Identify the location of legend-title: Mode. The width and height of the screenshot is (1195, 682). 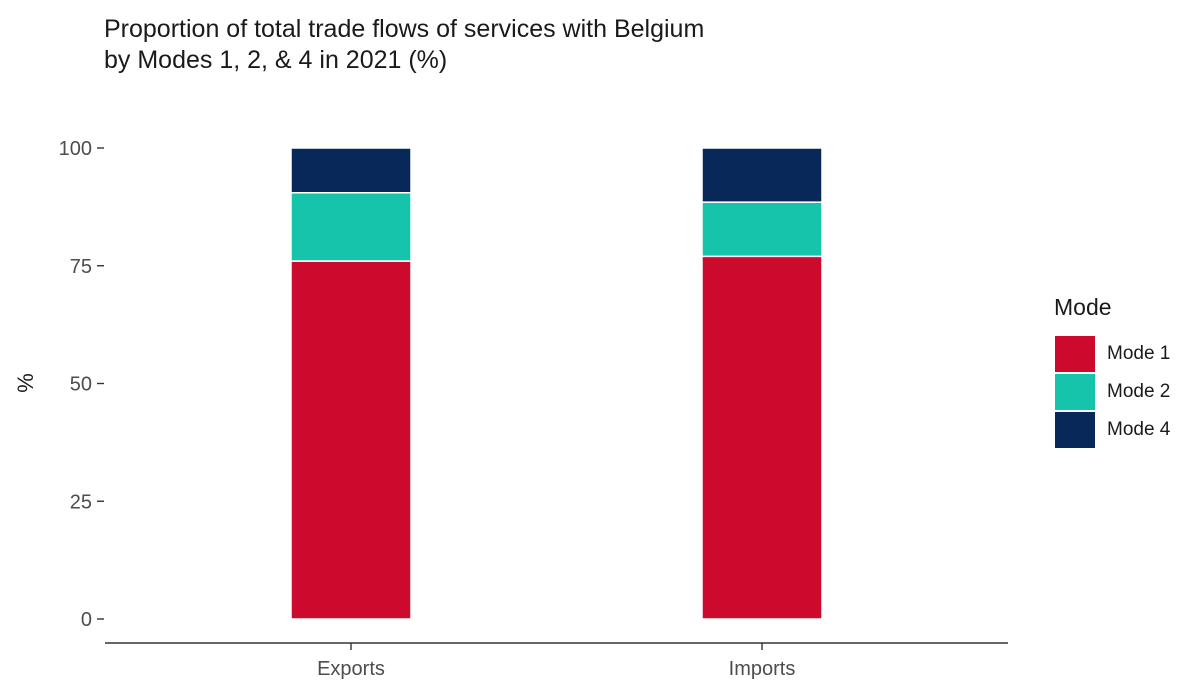
(1083, 307).